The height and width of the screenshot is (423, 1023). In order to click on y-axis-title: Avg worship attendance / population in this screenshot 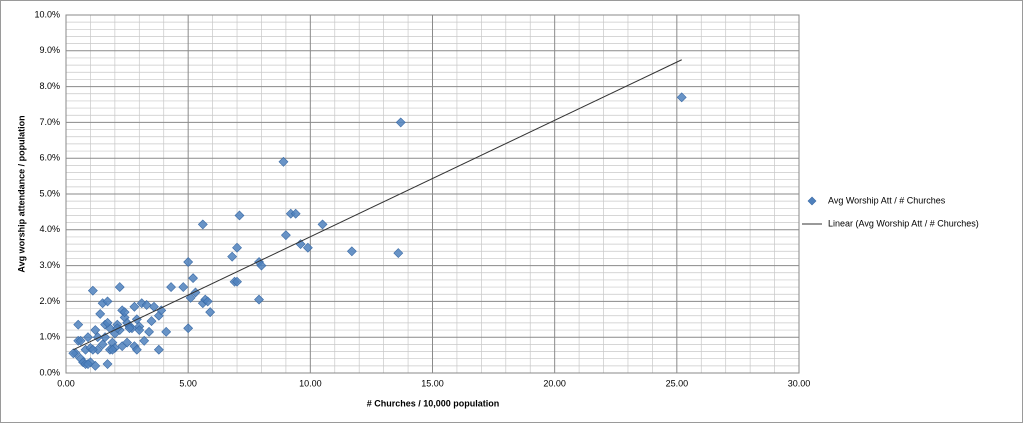, I will do `click(21, 193)`.